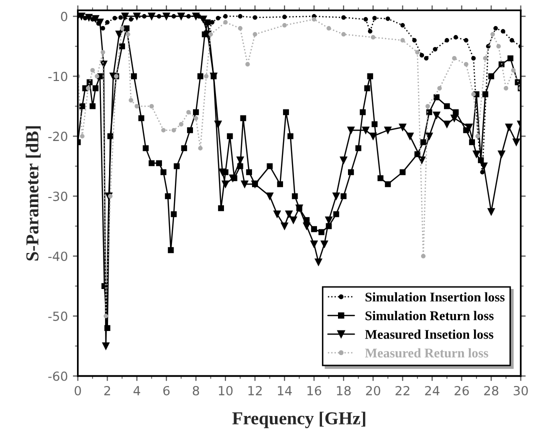  I want to click on x-tick-label: 16, so click(314, 391).